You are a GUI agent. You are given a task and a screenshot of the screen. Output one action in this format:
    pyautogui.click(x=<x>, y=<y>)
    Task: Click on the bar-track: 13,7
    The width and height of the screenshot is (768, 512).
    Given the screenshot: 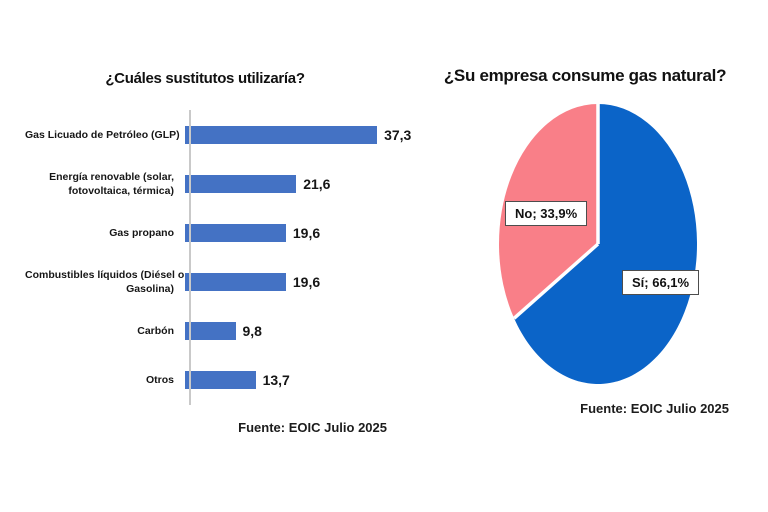 What is the action you would take?
    pyautogui.click(x=288, y=380)
    